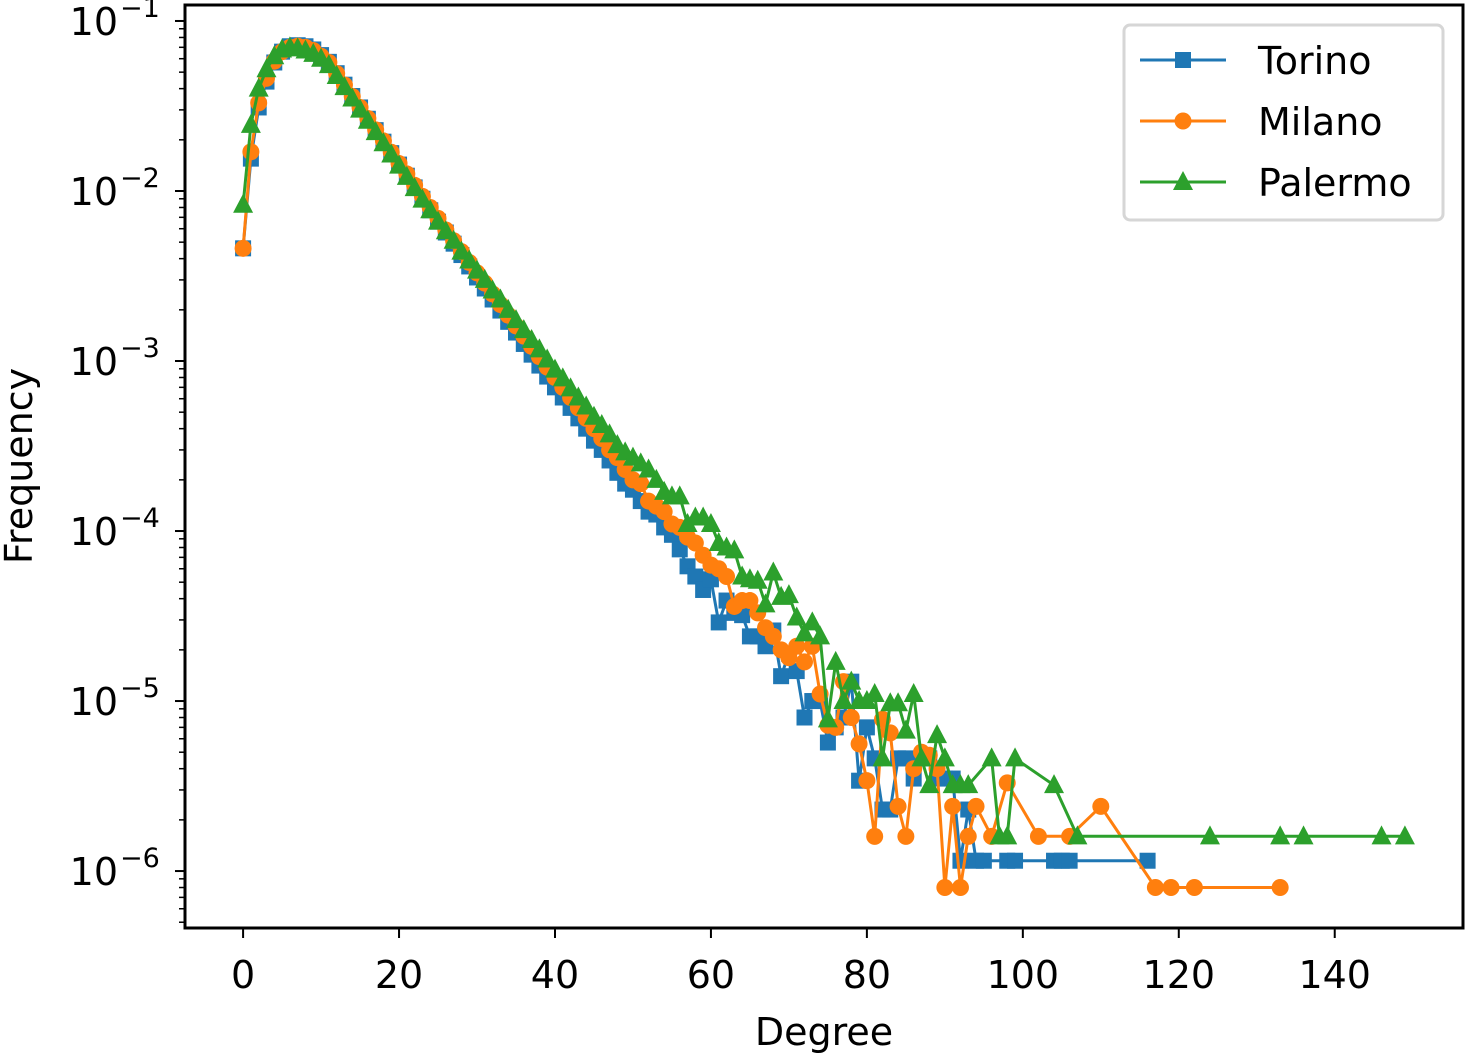 This screenshot has height=1055, width=1466. What do you see at coordinates (1256, 61) in the screenshot?
I see `legend-item-torino: Torino` at bounding box center [1256, 61].